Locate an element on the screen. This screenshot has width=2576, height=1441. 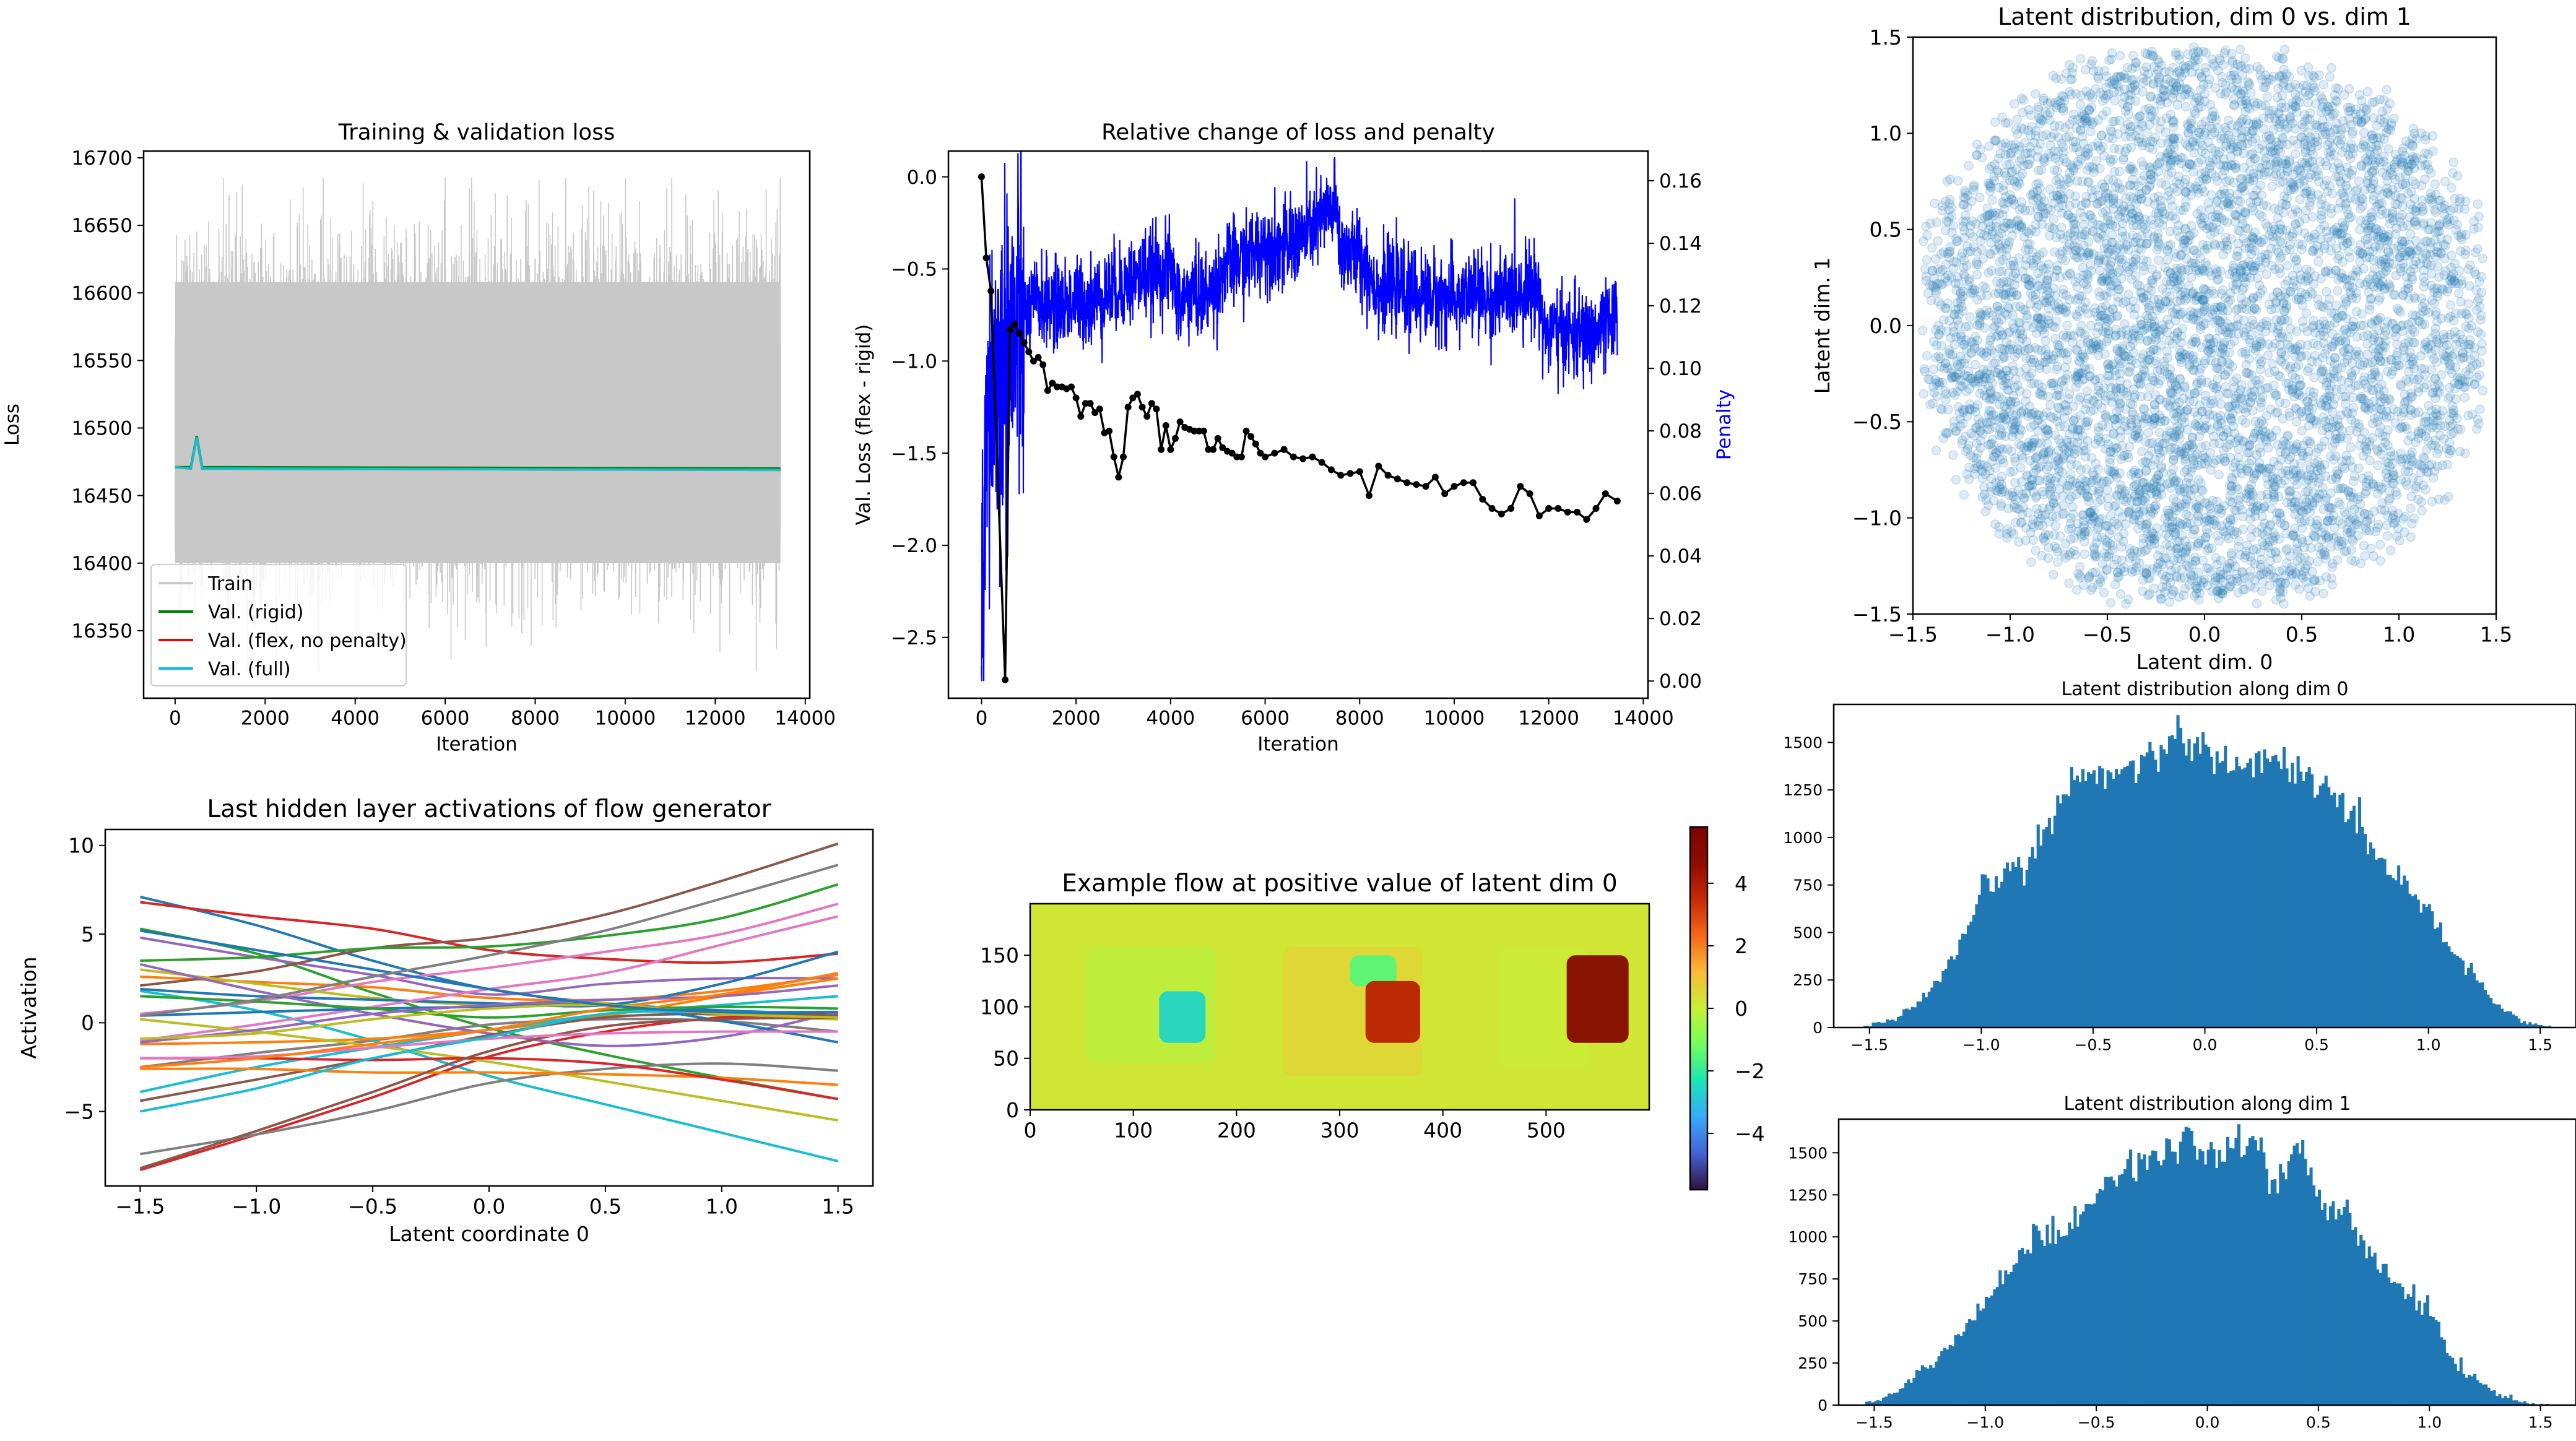
y-right-tick-label: 0.12 is located at coordinates (1680, 306).